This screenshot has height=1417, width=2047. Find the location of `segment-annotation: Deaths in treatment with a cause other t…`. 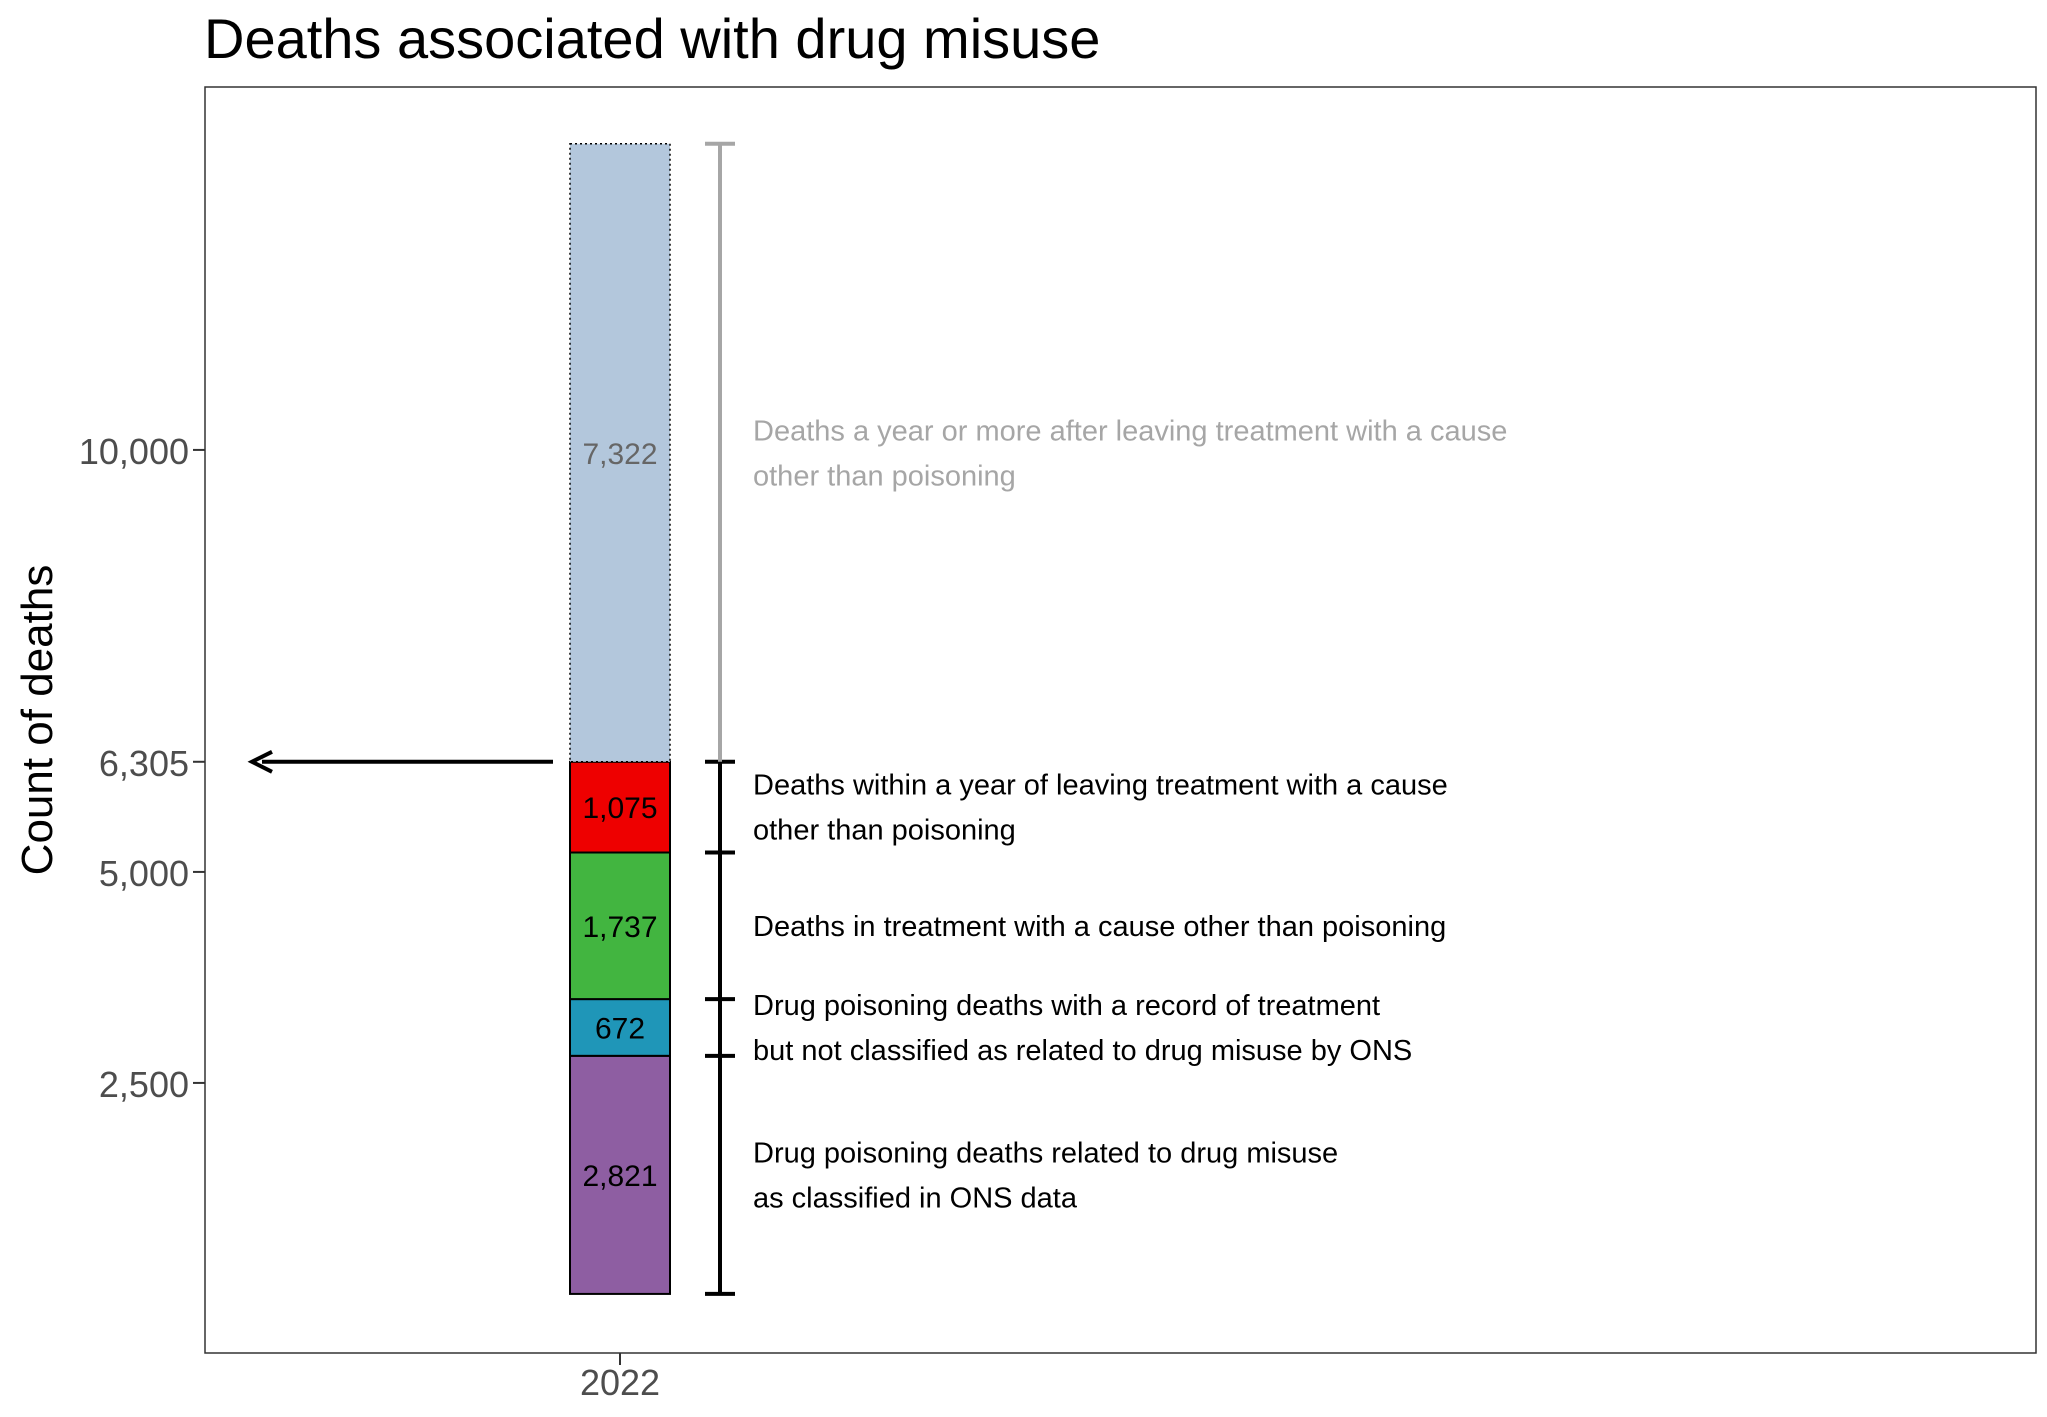

segment-annotation: Deaths in treatment with a cause other t… is located at coordinates (1099, 927).